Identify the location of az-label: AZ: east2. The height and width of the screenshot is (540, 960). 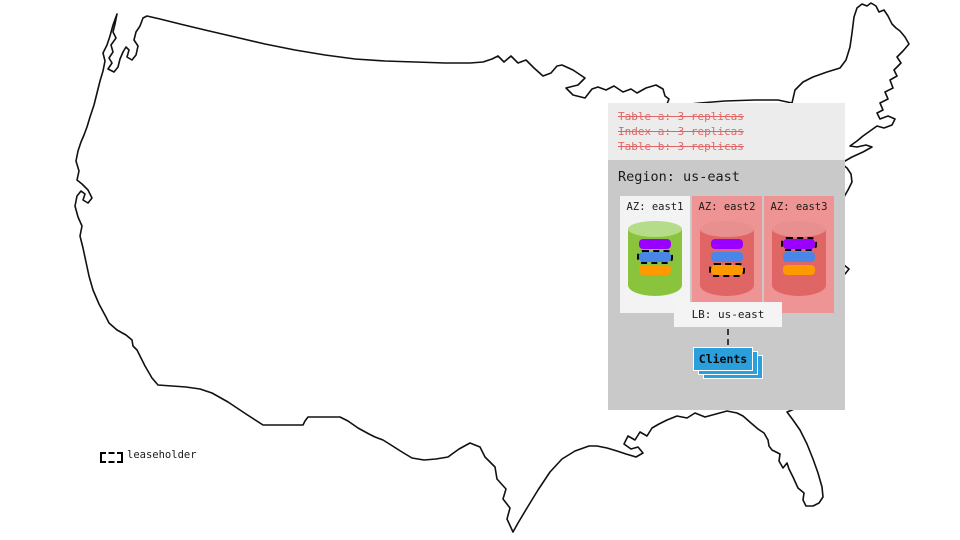
(727, 207).